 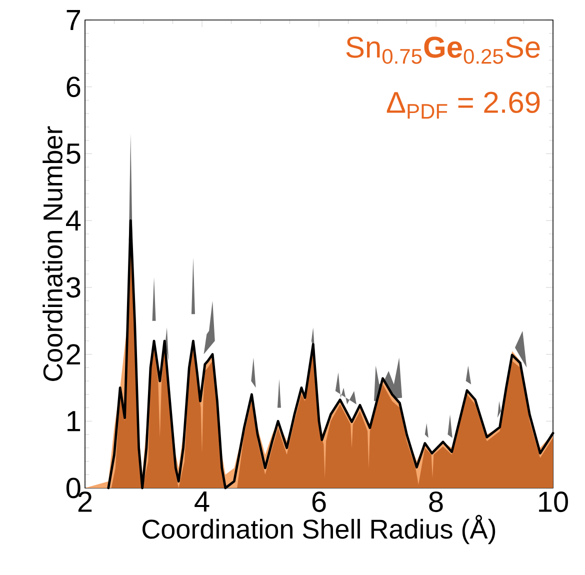 What do you see at coordinates (202, 502) in the screenshot?
I see `x-tick-label: 4` at bounding box center [202, 502].